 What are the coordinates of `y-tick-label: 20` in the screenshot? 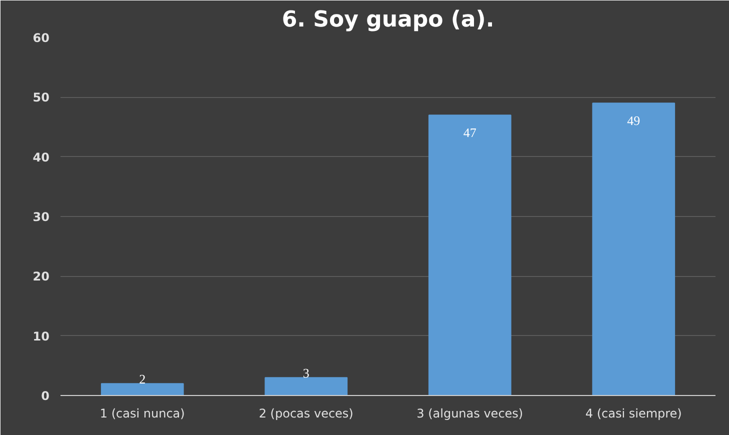 It's located at (41, 277).